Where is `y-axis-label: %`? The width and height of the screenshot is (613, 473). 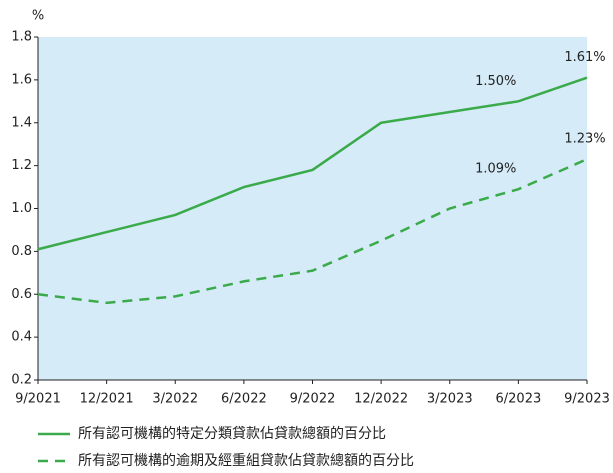
y-axis-label: % is located at coordinates (38, 16).